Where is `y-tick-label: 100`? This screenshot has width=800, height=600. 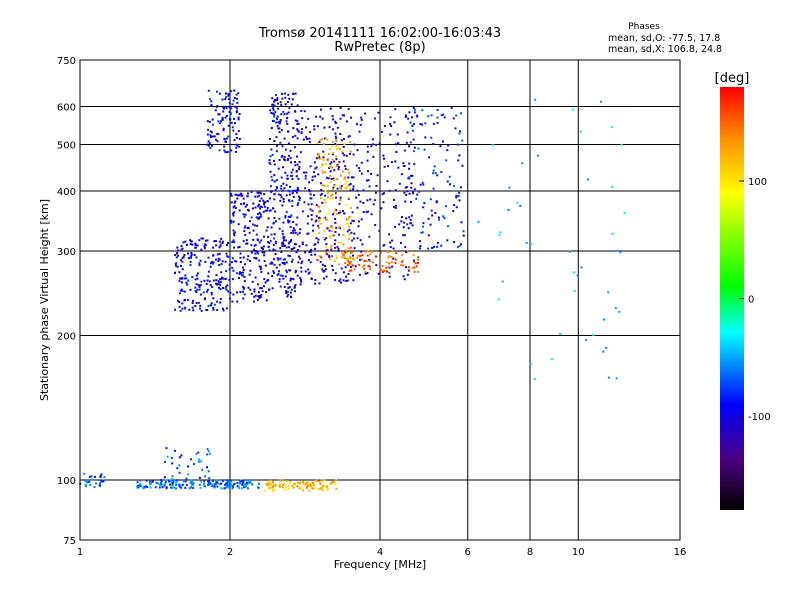
y-tick-label: 100 is located at coordinates (66, 481).